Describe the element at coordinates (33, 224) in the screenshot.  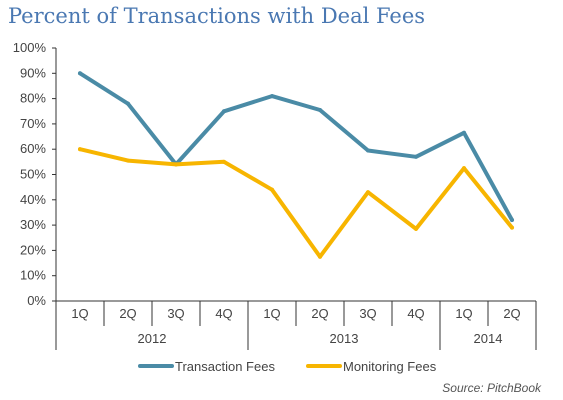
I see `y-tick-label: 30%` at that location.